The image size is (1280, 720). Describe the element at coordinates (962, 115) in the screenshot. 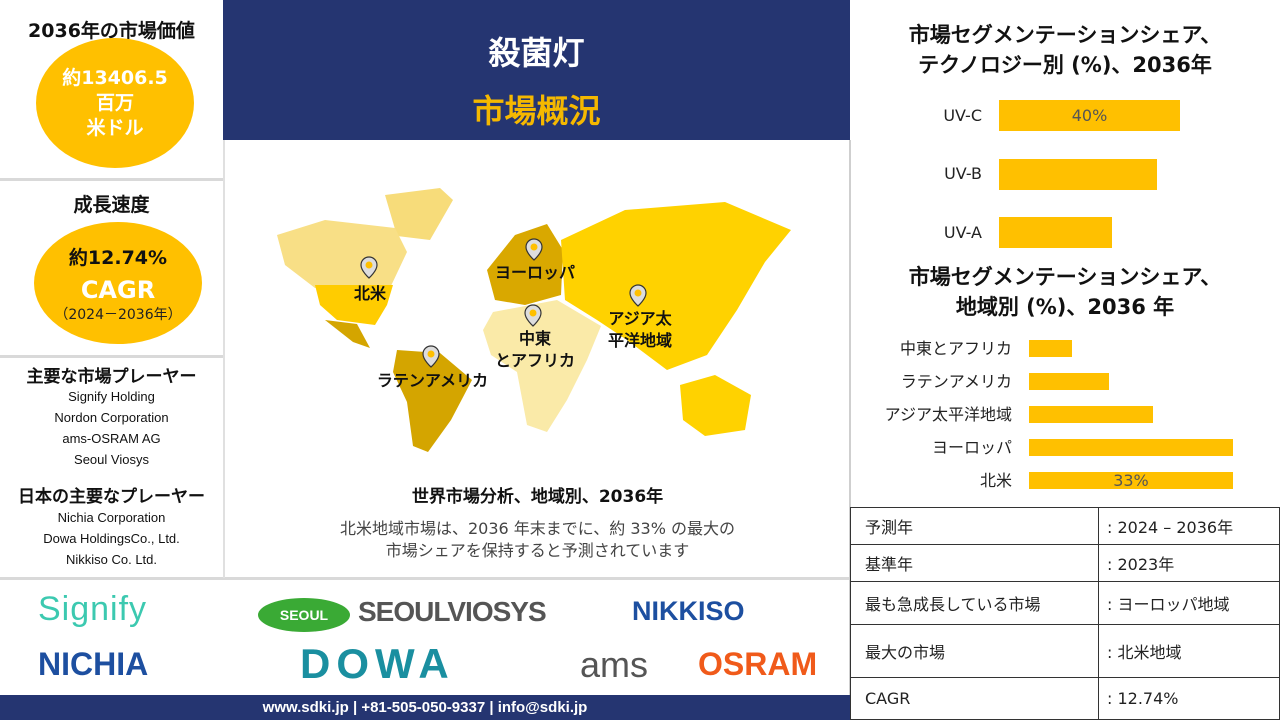

I see `bar-category-label: UV-C` at that location.